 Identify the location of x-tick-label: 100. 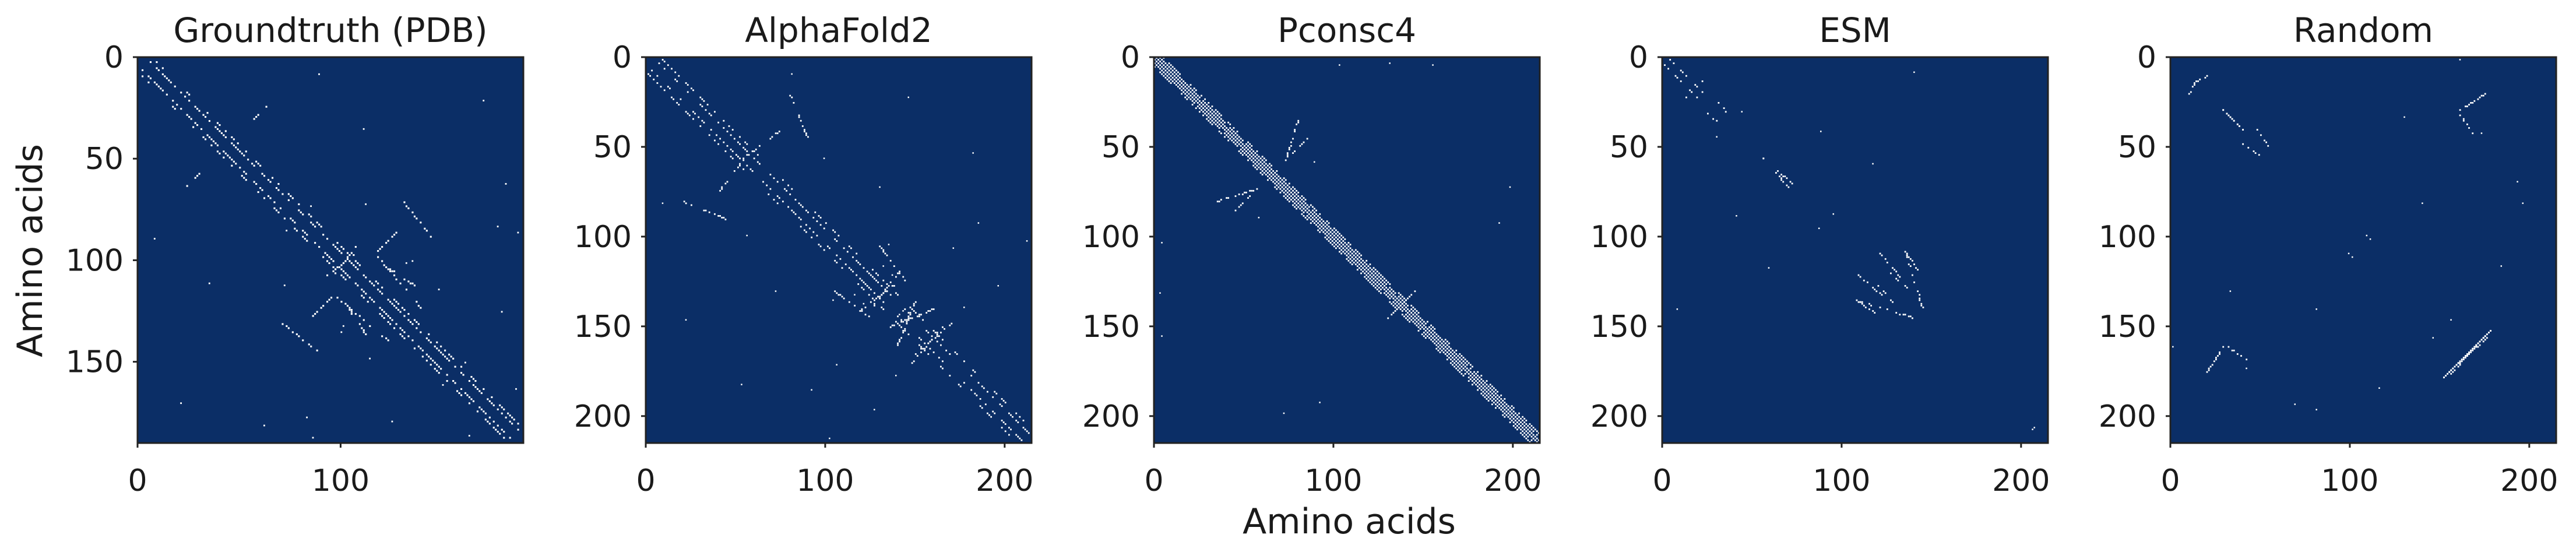
(341, 480).